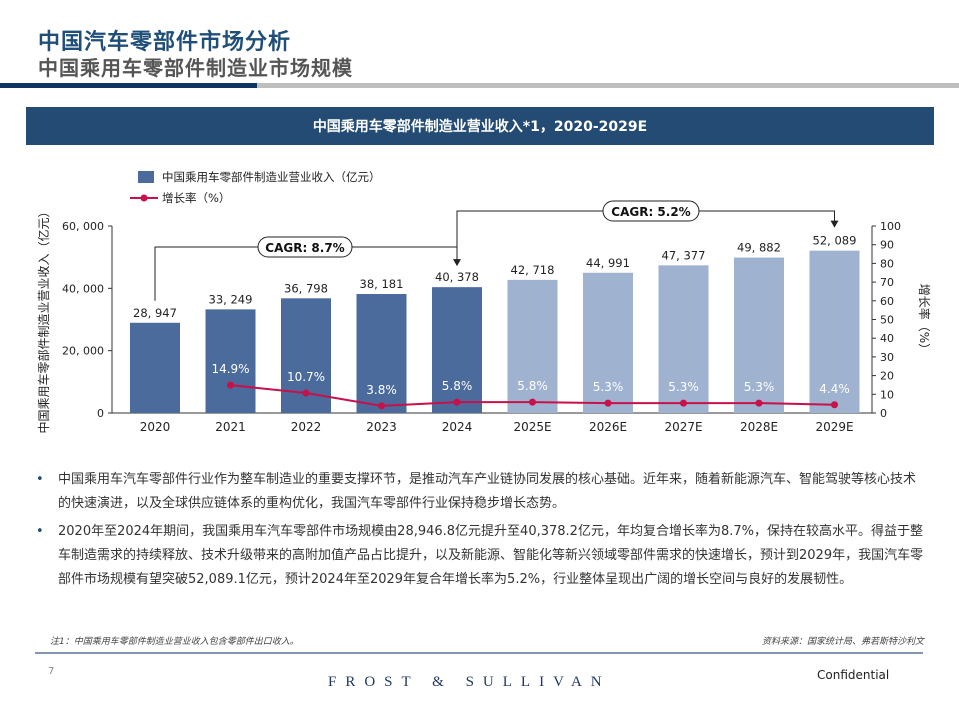  What do you see at coordinates (480, 126) in the screenshot?
I see `chart-banner: 中国乘用车零部件制造业营业收入*1，2020-2029E` at bounding box center [480, 126].